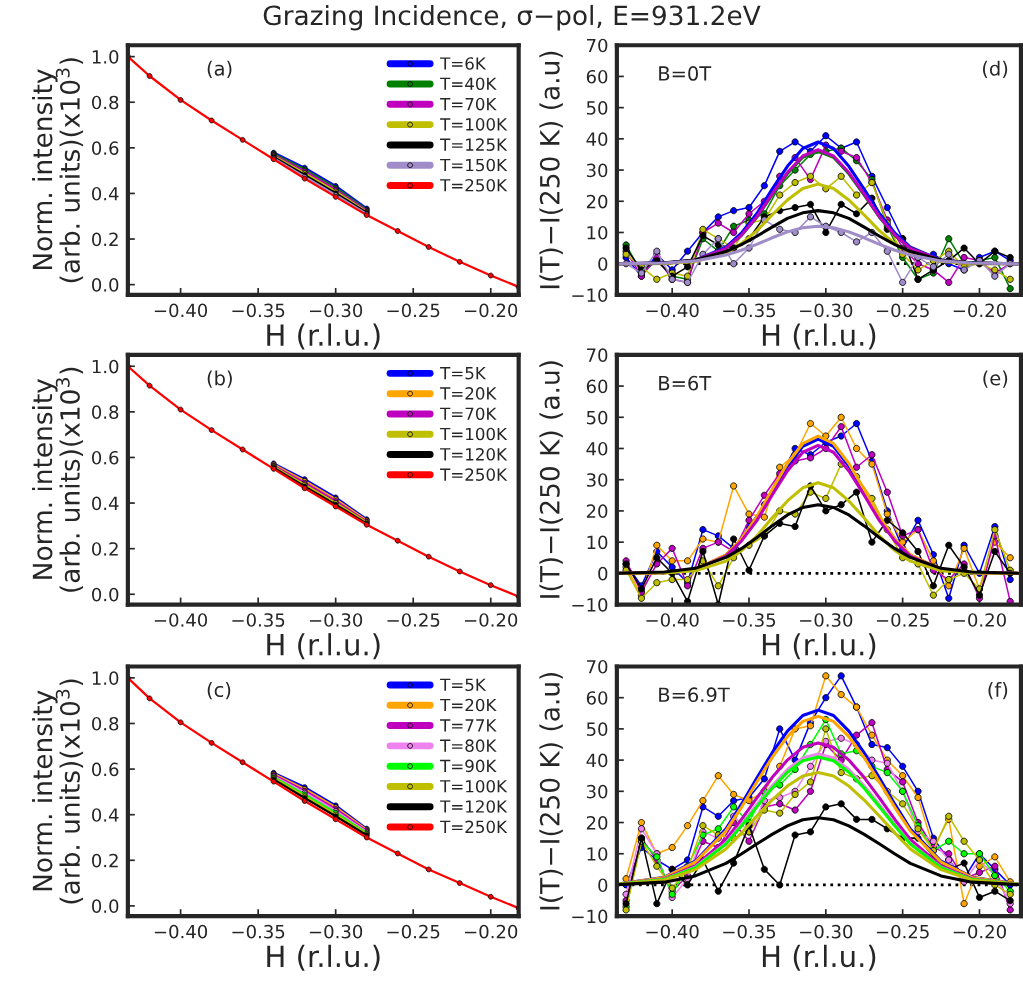 This screenshot has width=1023, height=983. What do you see at coordinates (597, 139) in the screenshot?
I see `y-tick-label: 40` at bounding box center [597, 139].